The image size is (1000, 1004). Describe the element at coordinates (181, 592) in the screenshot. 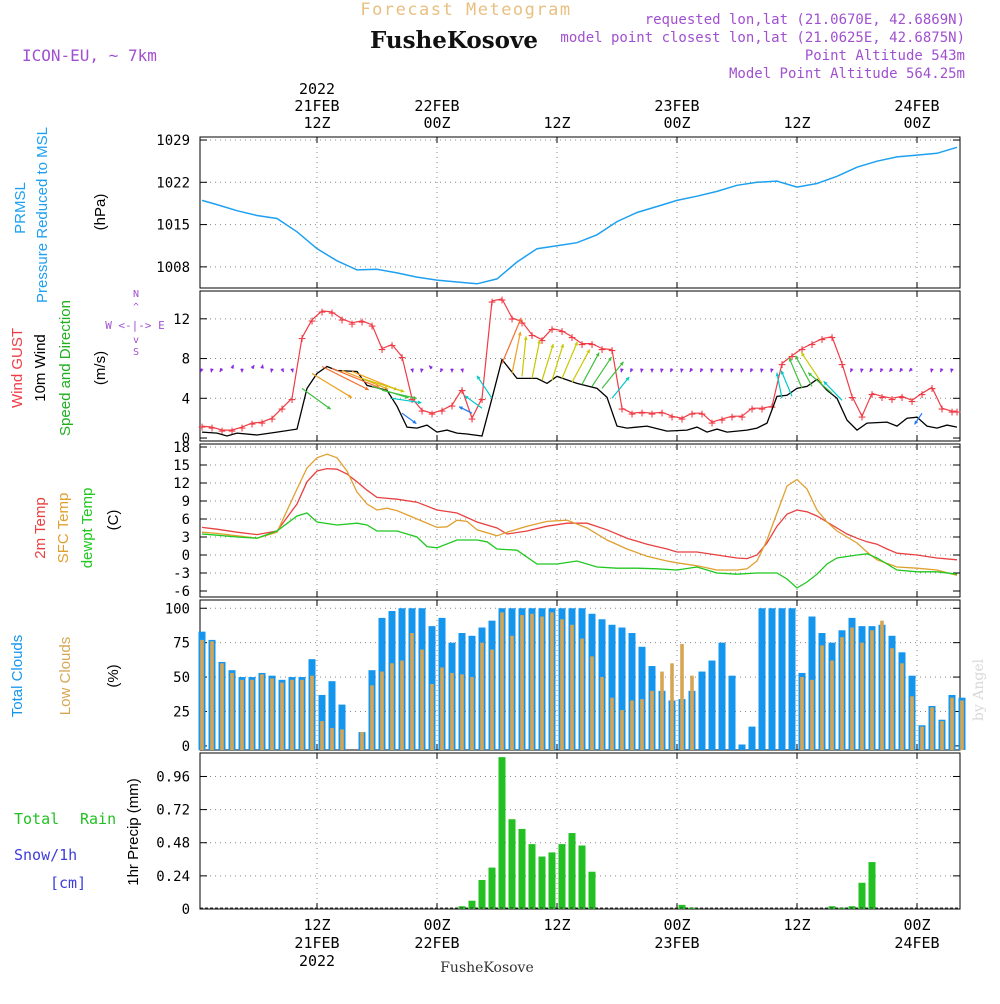

I see `temperature-ytick-label: -6` at that location.